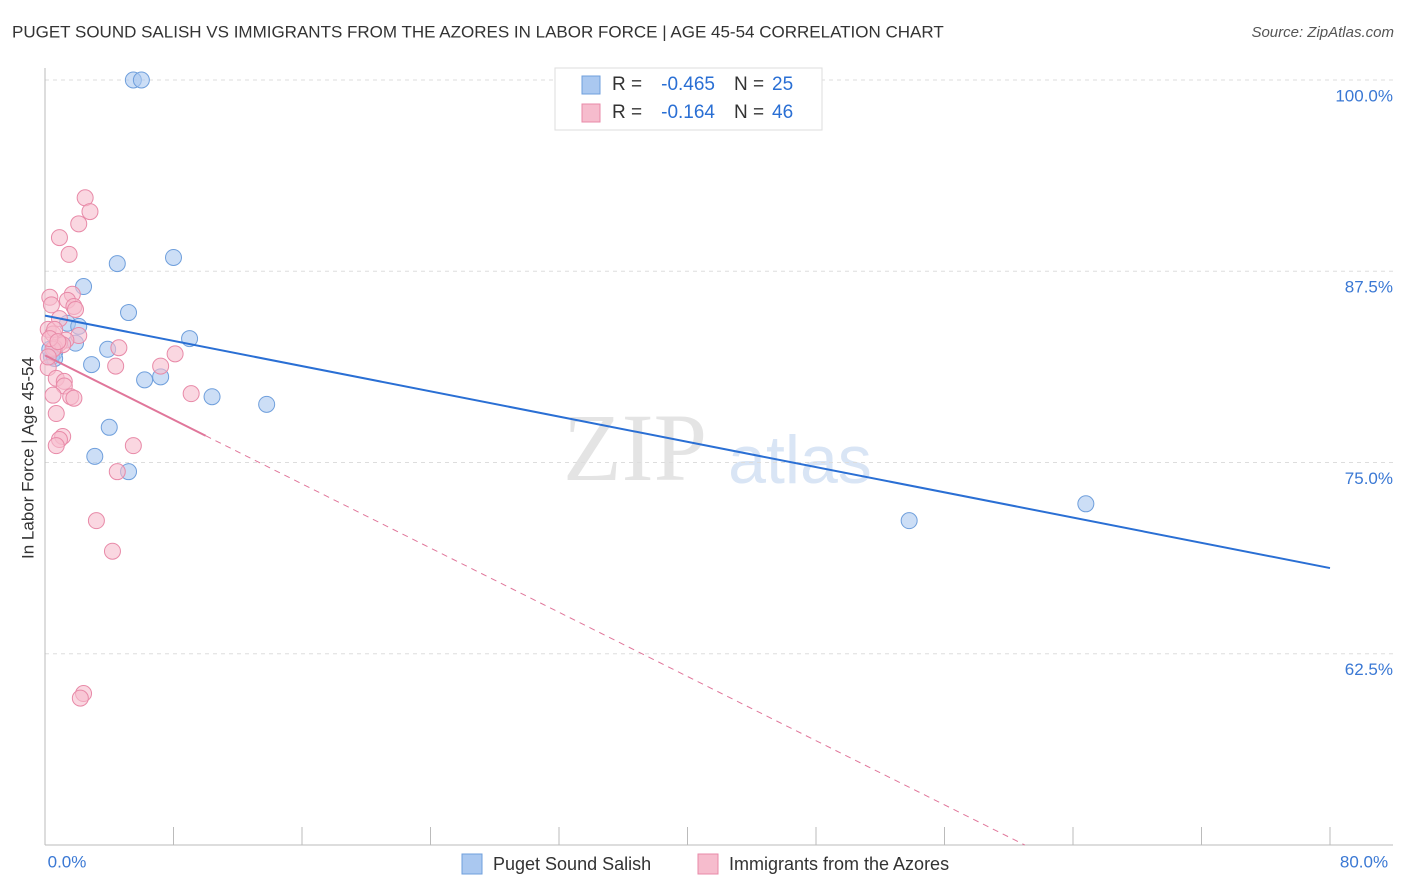 The image size is (1406, 892). Describe the element at coordinates (782, 84) in the screenshot. I see `n-value: 25` at that location.